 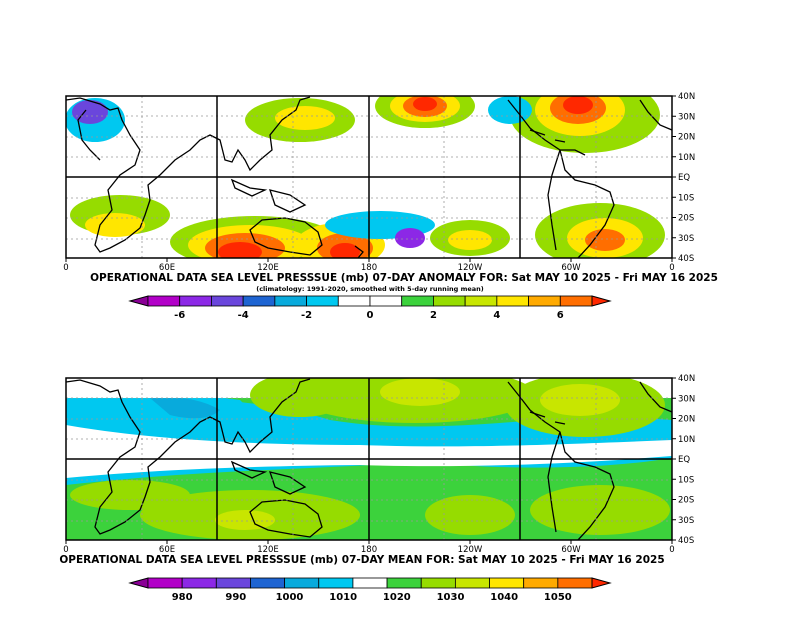 What do you see at coordinates (601, 301) in the screenshot?
I see `anomaly-colorbar-high-arrow` at bounding box center [601, 301].